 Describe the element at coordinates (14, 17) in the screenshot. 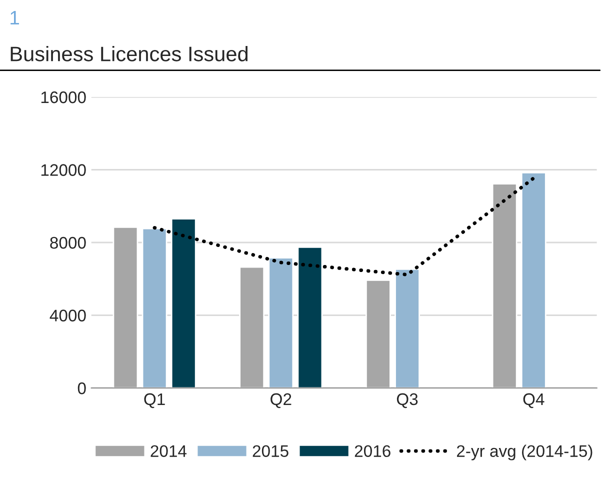

I see `text: 1` at that location.